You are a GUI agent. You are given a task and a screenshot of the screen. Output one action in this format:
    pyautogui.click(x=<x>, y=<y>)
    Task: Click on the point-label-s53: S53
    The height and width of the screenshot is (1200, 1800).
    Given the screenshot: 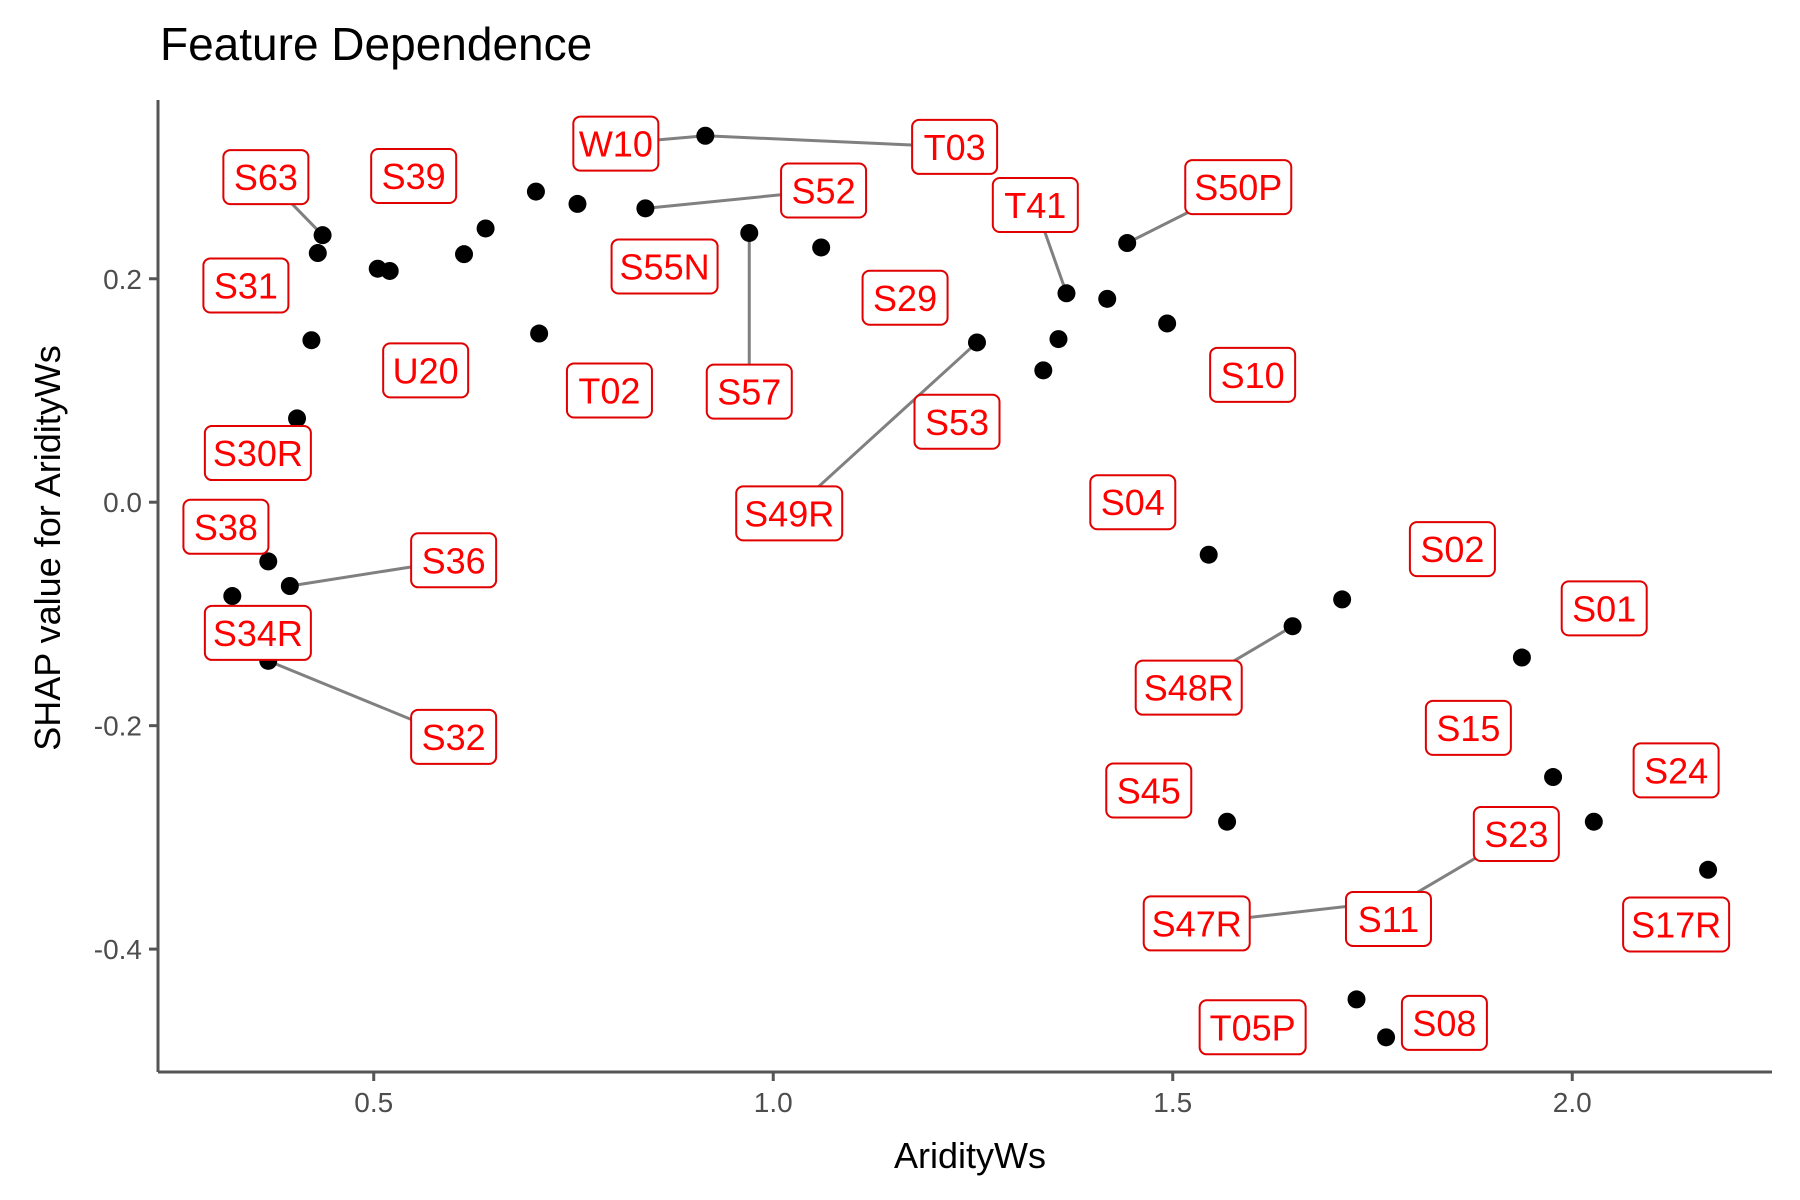 What is the action you would take?
    pyautogui.click(x=957, y=422)
    